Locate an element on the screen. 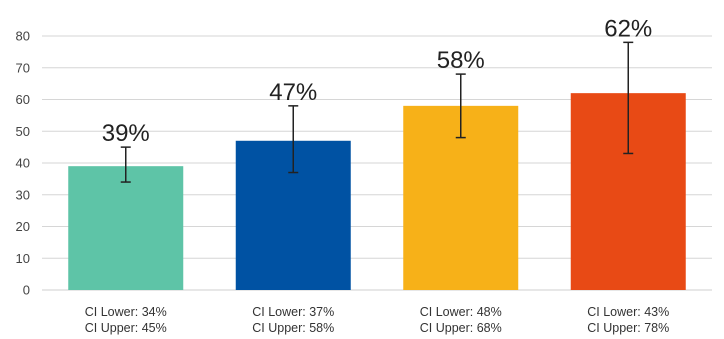 Image resolution: width=724 pixels, height=339 pixels. data-label: 39% is located at coordinates (126, 133).